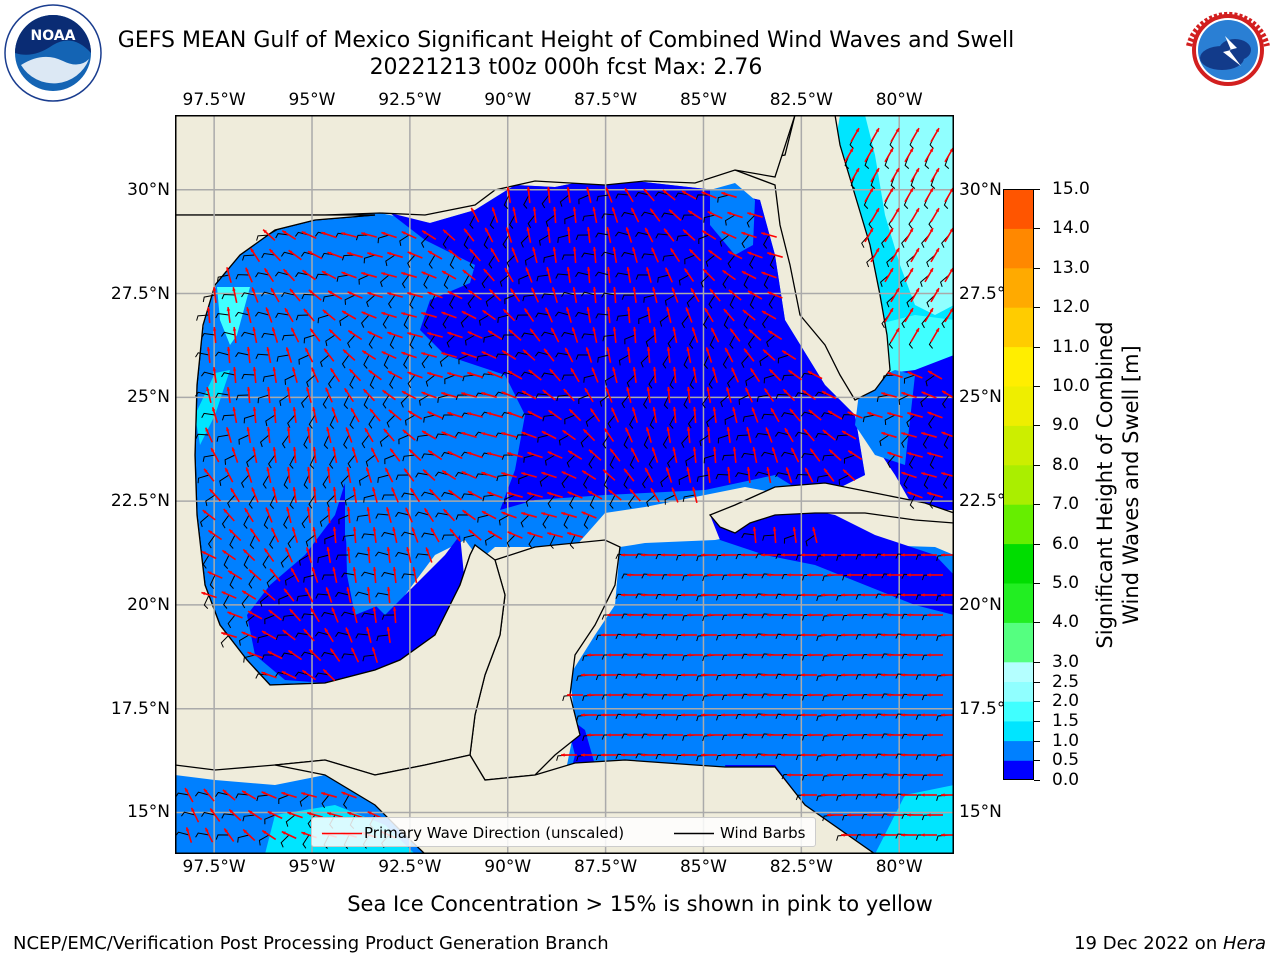  I want to click on colorbar-tick-label: 11.0, so click(1071, 346).